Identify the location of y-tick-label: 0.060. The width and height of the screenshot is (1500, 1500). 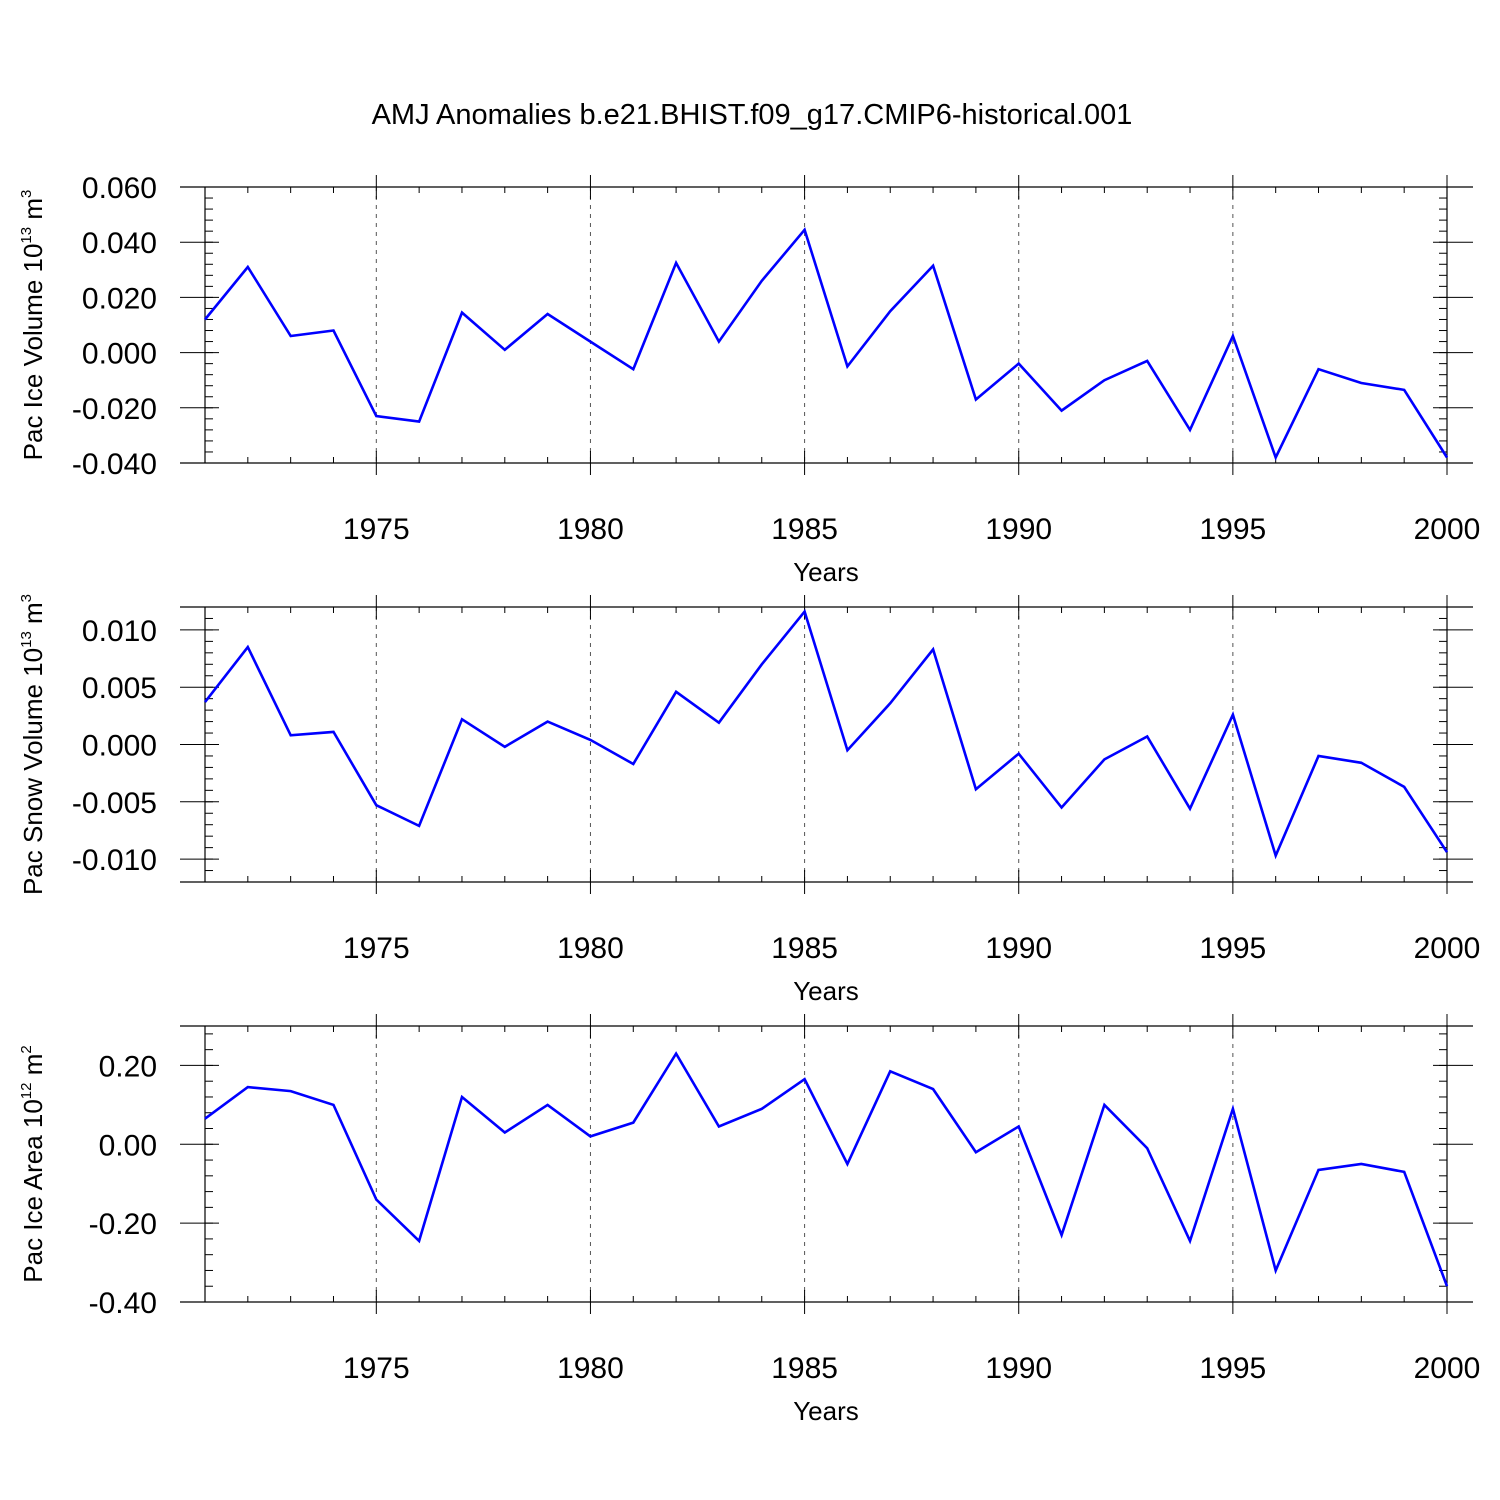
(119, 188).